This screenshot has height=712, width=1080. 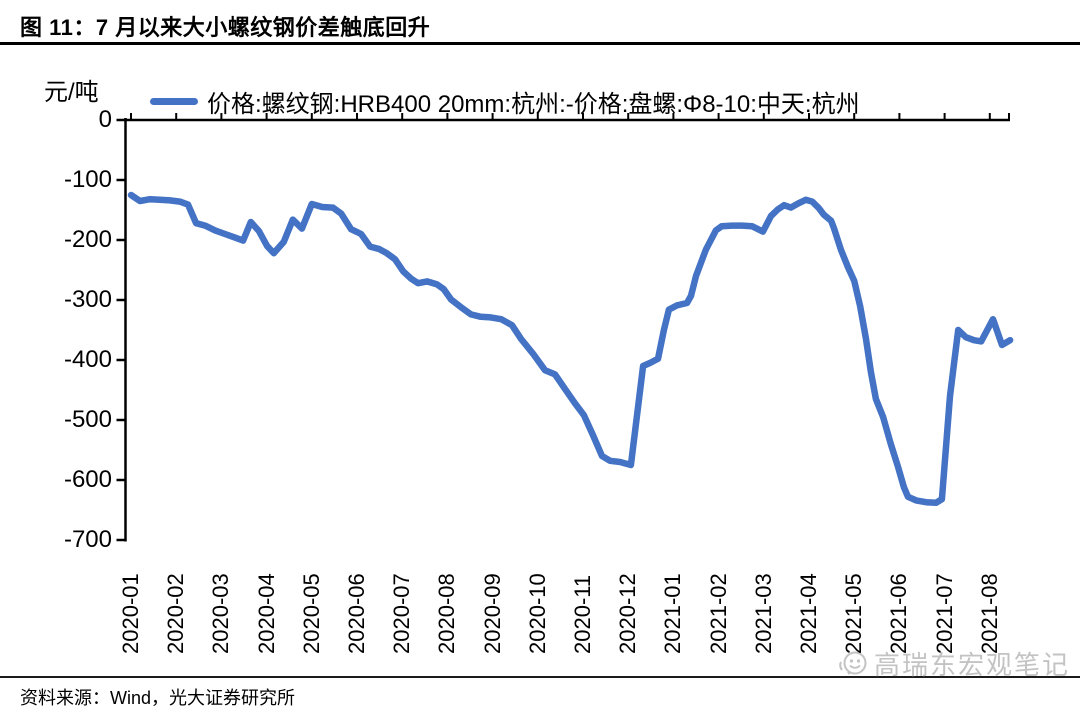 I want to click on legend-line-swatch, so click(x=174, y=101).